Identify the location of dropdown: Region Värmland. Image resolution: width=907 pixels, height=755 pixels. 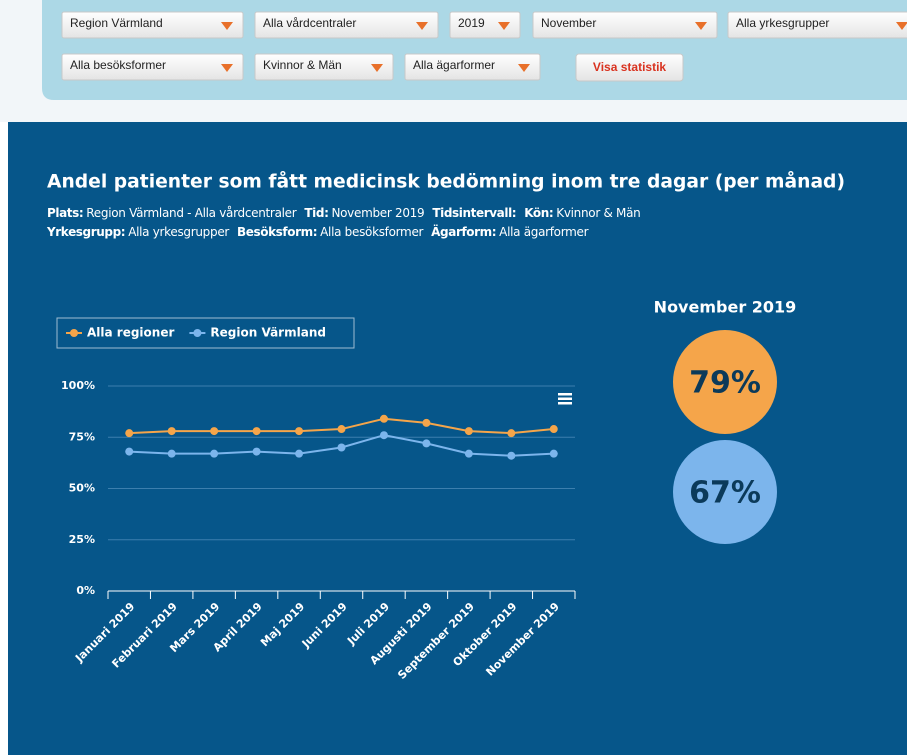
(152, 25).